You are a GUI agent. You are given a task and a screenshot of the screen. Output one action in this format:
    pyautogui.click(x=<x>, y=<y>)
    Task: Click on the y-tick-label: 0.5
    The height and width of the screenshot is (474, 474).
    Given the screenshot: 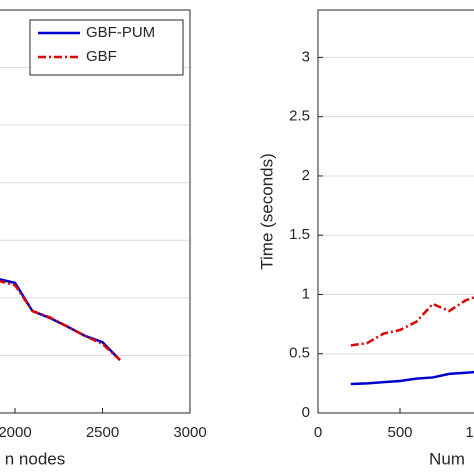 What is the action you would take?
    pyautogui.click(x=299, y=353)
    